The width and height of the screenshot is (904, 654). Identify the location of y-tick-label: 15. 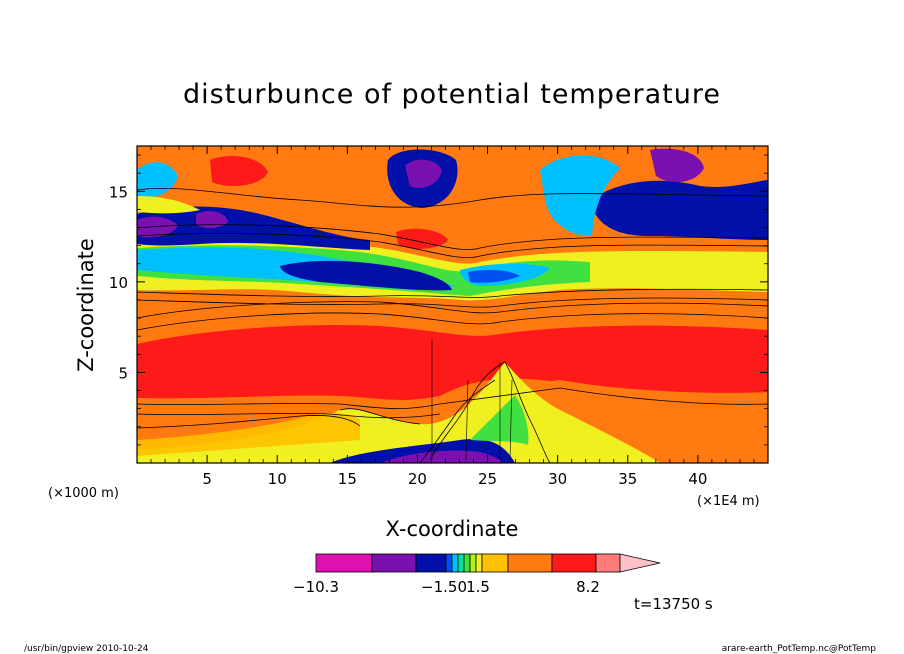
(118, 192).